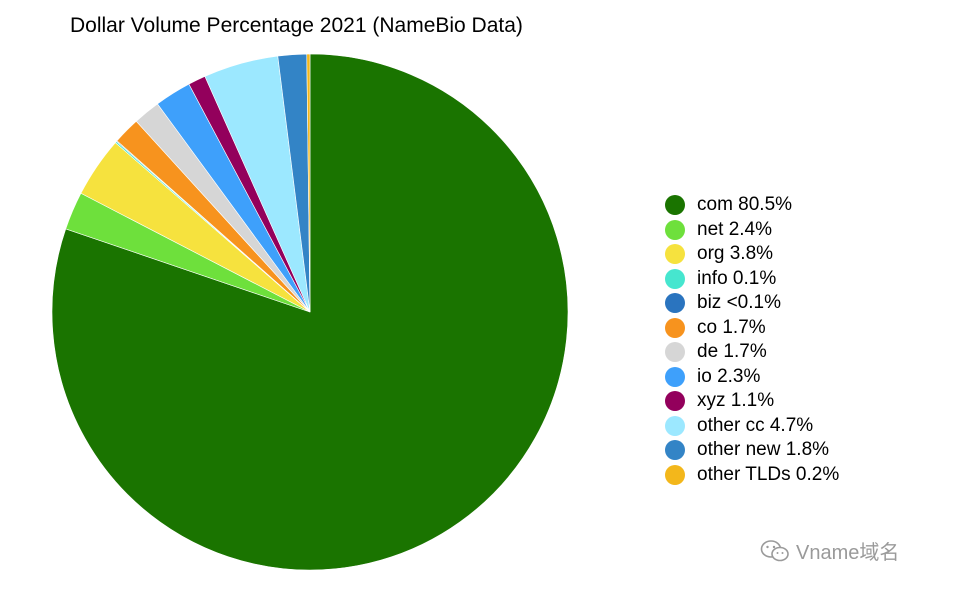  What do you see at coordinates (763, 450) in the screenshot?
I see `legend-label: other new 1.8%` at bounding box center [763, 450].